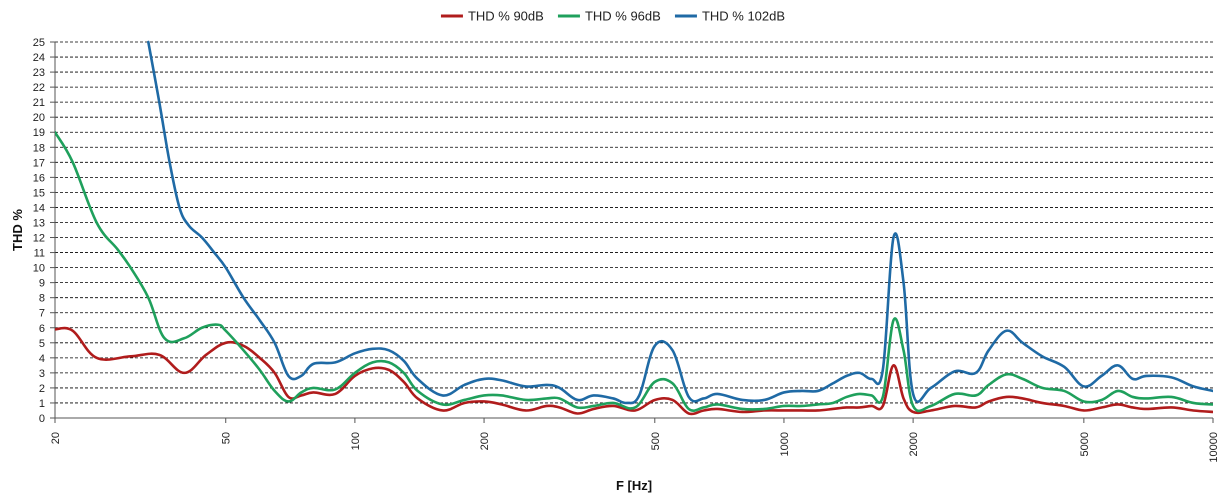 This screenshot has height=498, width=1222. What do you see at coordinates (42, 359) in the screenshot?
I see `y-tick-label: 4` at bounding box center [42, 359].